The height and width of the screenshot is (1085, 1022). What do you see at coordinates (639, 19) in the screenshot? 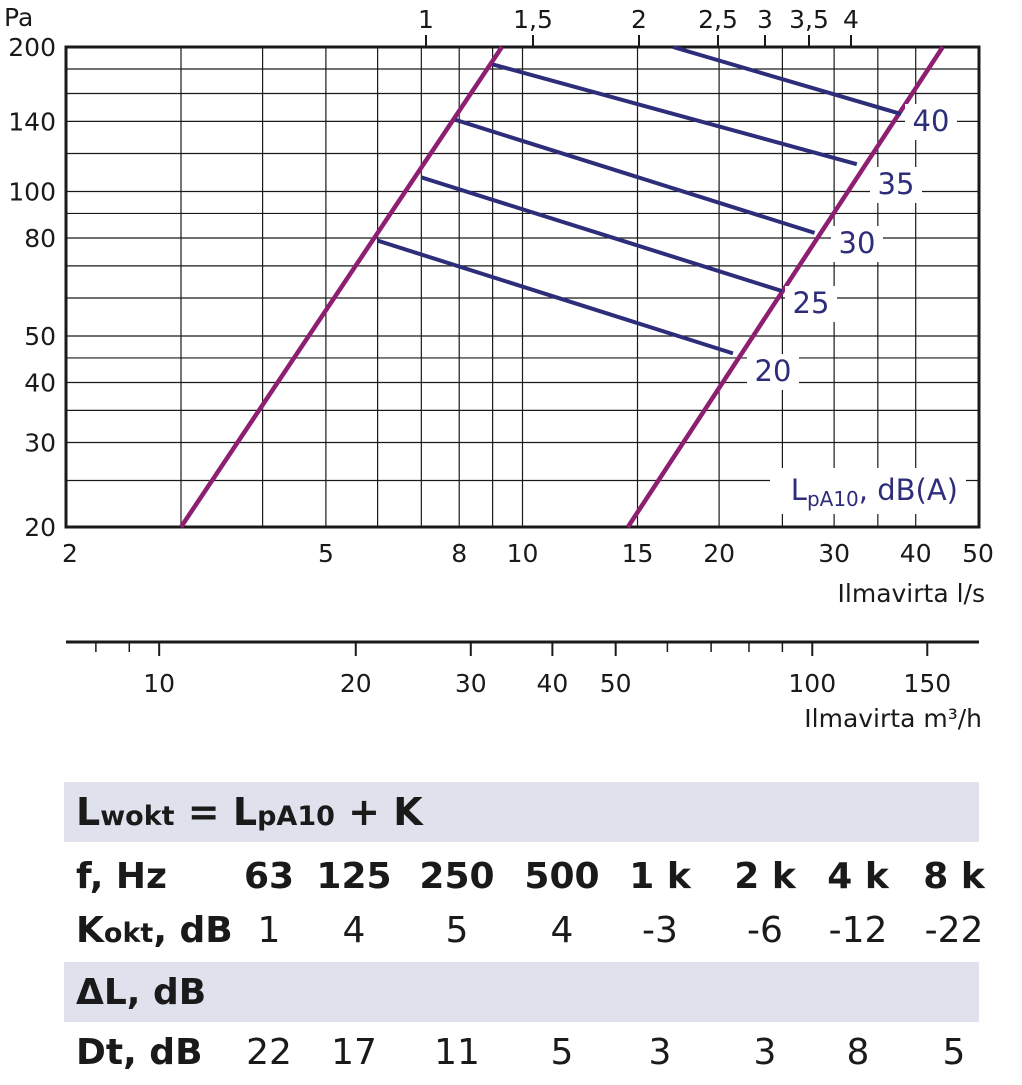
I see `top-tick-label: 2` at bounding box center [639, 19].